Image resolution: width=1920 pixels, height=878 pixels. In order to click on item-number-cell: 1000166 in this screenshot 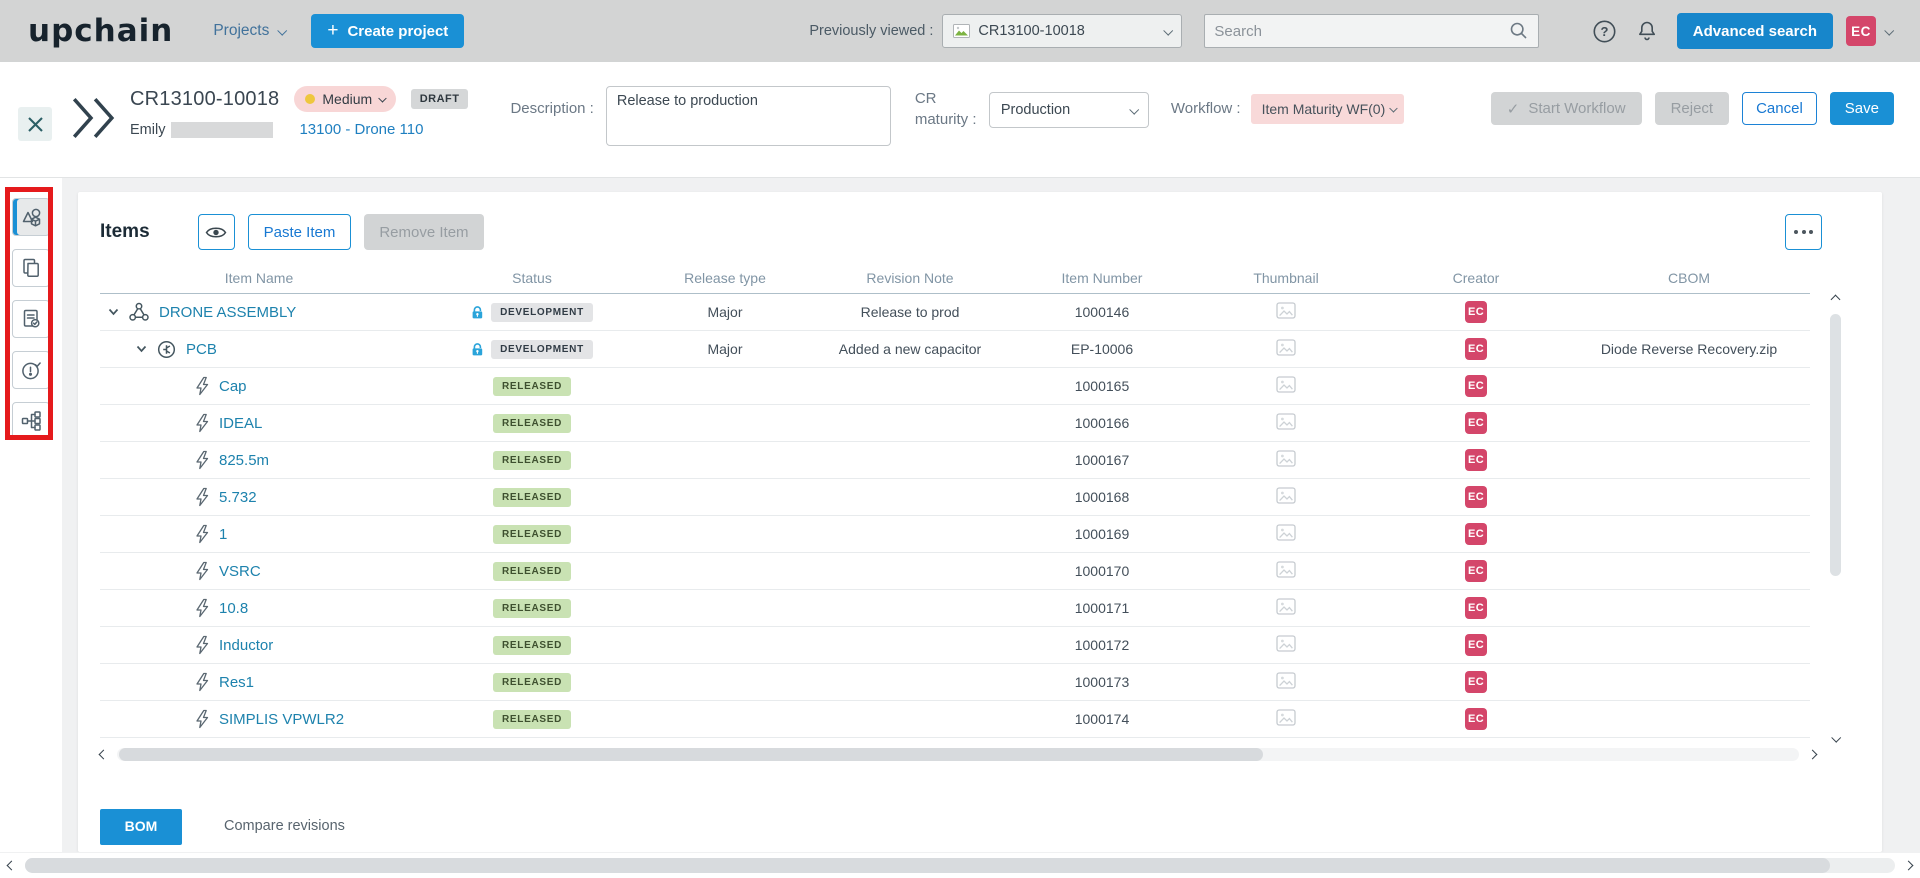, I will do `click(1102, 423)`.